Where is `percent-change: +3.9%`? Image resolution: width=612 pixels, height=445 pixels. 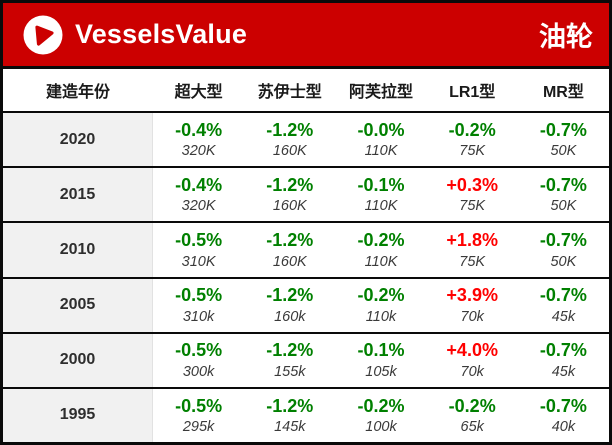
percent-change: +3.9% is located at coordinates (472, 295).